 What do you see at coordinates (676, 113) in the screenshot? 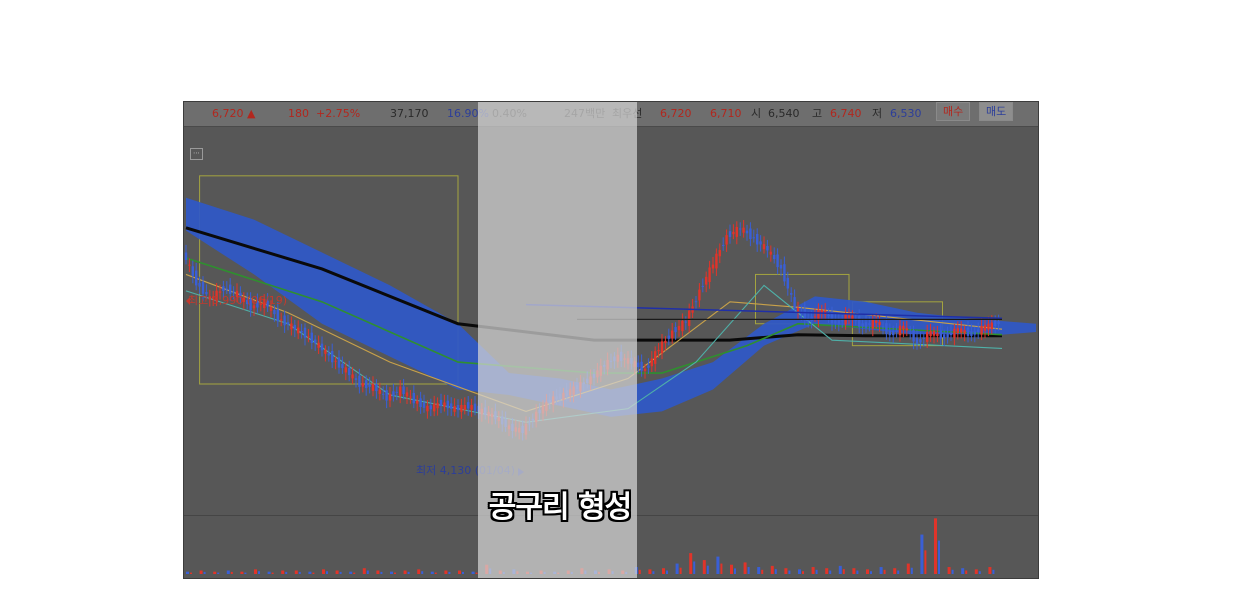
I see `best-ask: 6,720` at bounding box center [676, 113].